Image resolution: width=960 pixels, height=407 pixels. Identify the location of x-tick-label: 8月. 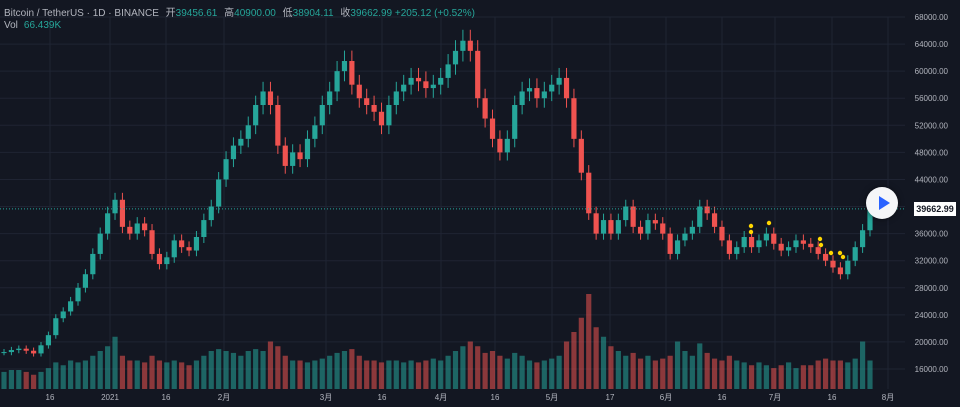
(888, 397).